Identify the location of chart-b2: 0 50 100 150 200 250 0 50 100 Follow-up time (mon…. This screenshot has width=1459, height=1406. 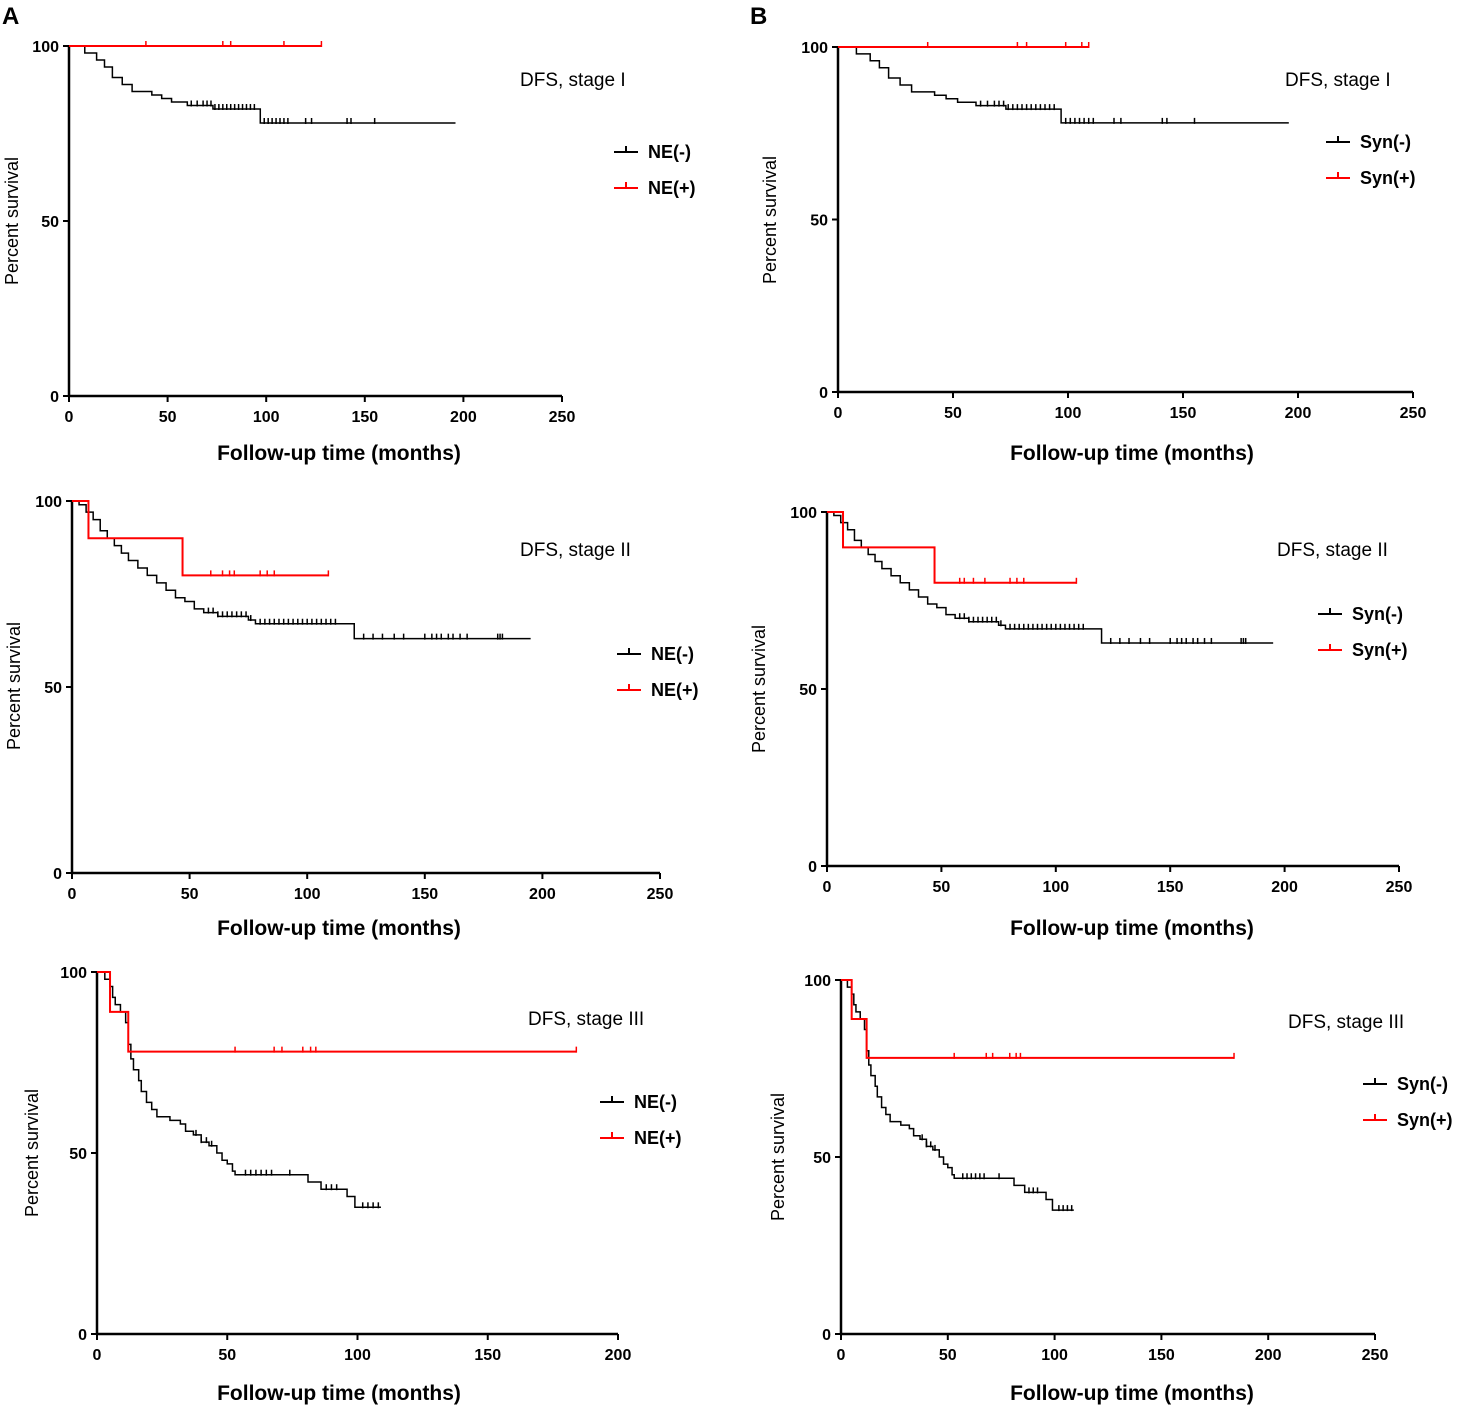
(1080, 722).